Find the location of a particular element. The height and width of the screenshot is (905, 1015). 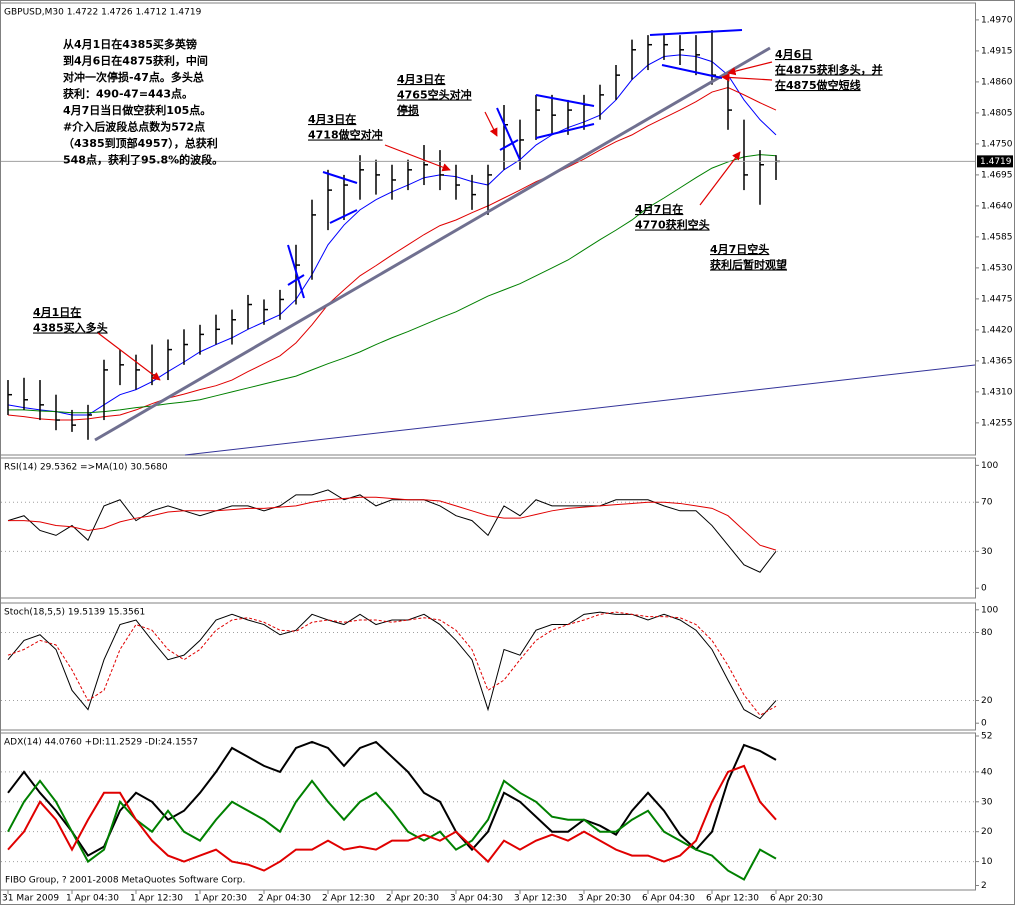

last-price-box is located at coordinates (995, 161).